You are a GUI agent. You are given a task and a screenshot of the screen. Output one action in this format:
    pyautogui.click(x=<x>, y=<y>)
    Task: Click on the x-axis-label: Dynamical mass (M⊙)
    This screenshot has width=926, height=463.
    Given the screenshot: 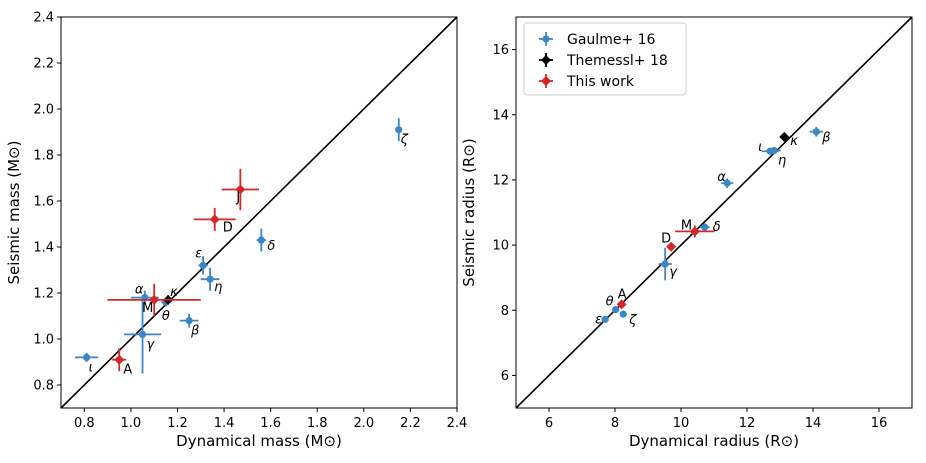 What is the action you would take?
    pyautogui.click(x=259, y=441)
    